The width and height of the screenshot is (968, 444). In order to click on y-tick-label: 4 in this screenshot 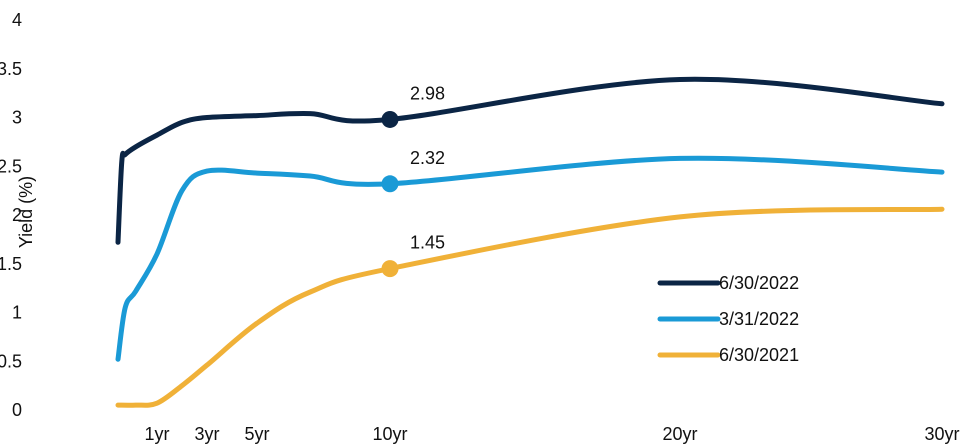, I will do `click(17, 20)`.